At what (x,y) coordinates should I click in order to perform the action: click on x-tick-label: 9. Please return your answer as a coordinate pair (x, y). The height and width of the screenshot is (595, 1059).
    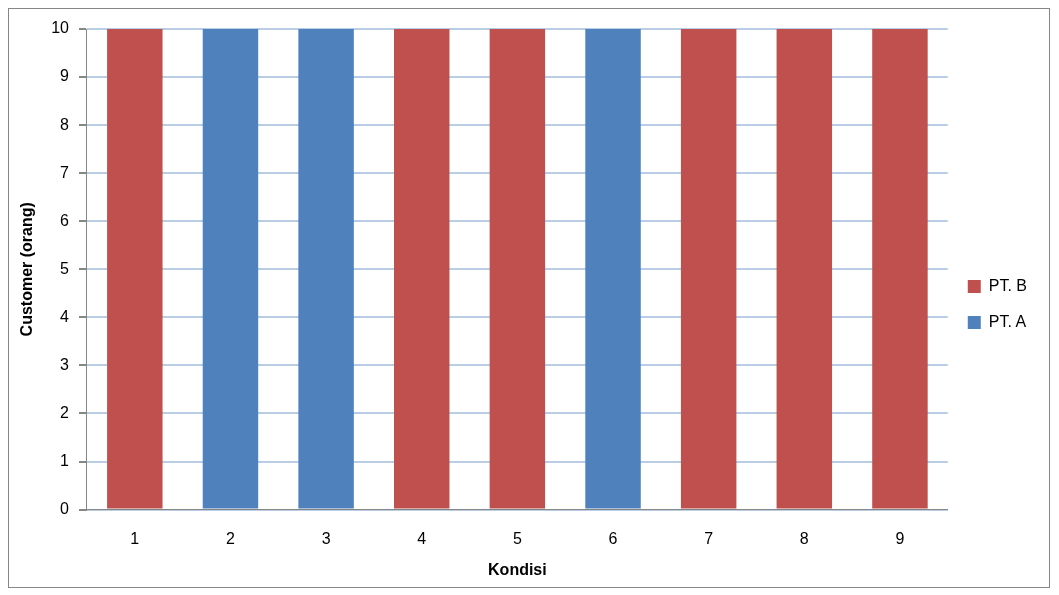
    Looking at the image, I should click on (900, 538).